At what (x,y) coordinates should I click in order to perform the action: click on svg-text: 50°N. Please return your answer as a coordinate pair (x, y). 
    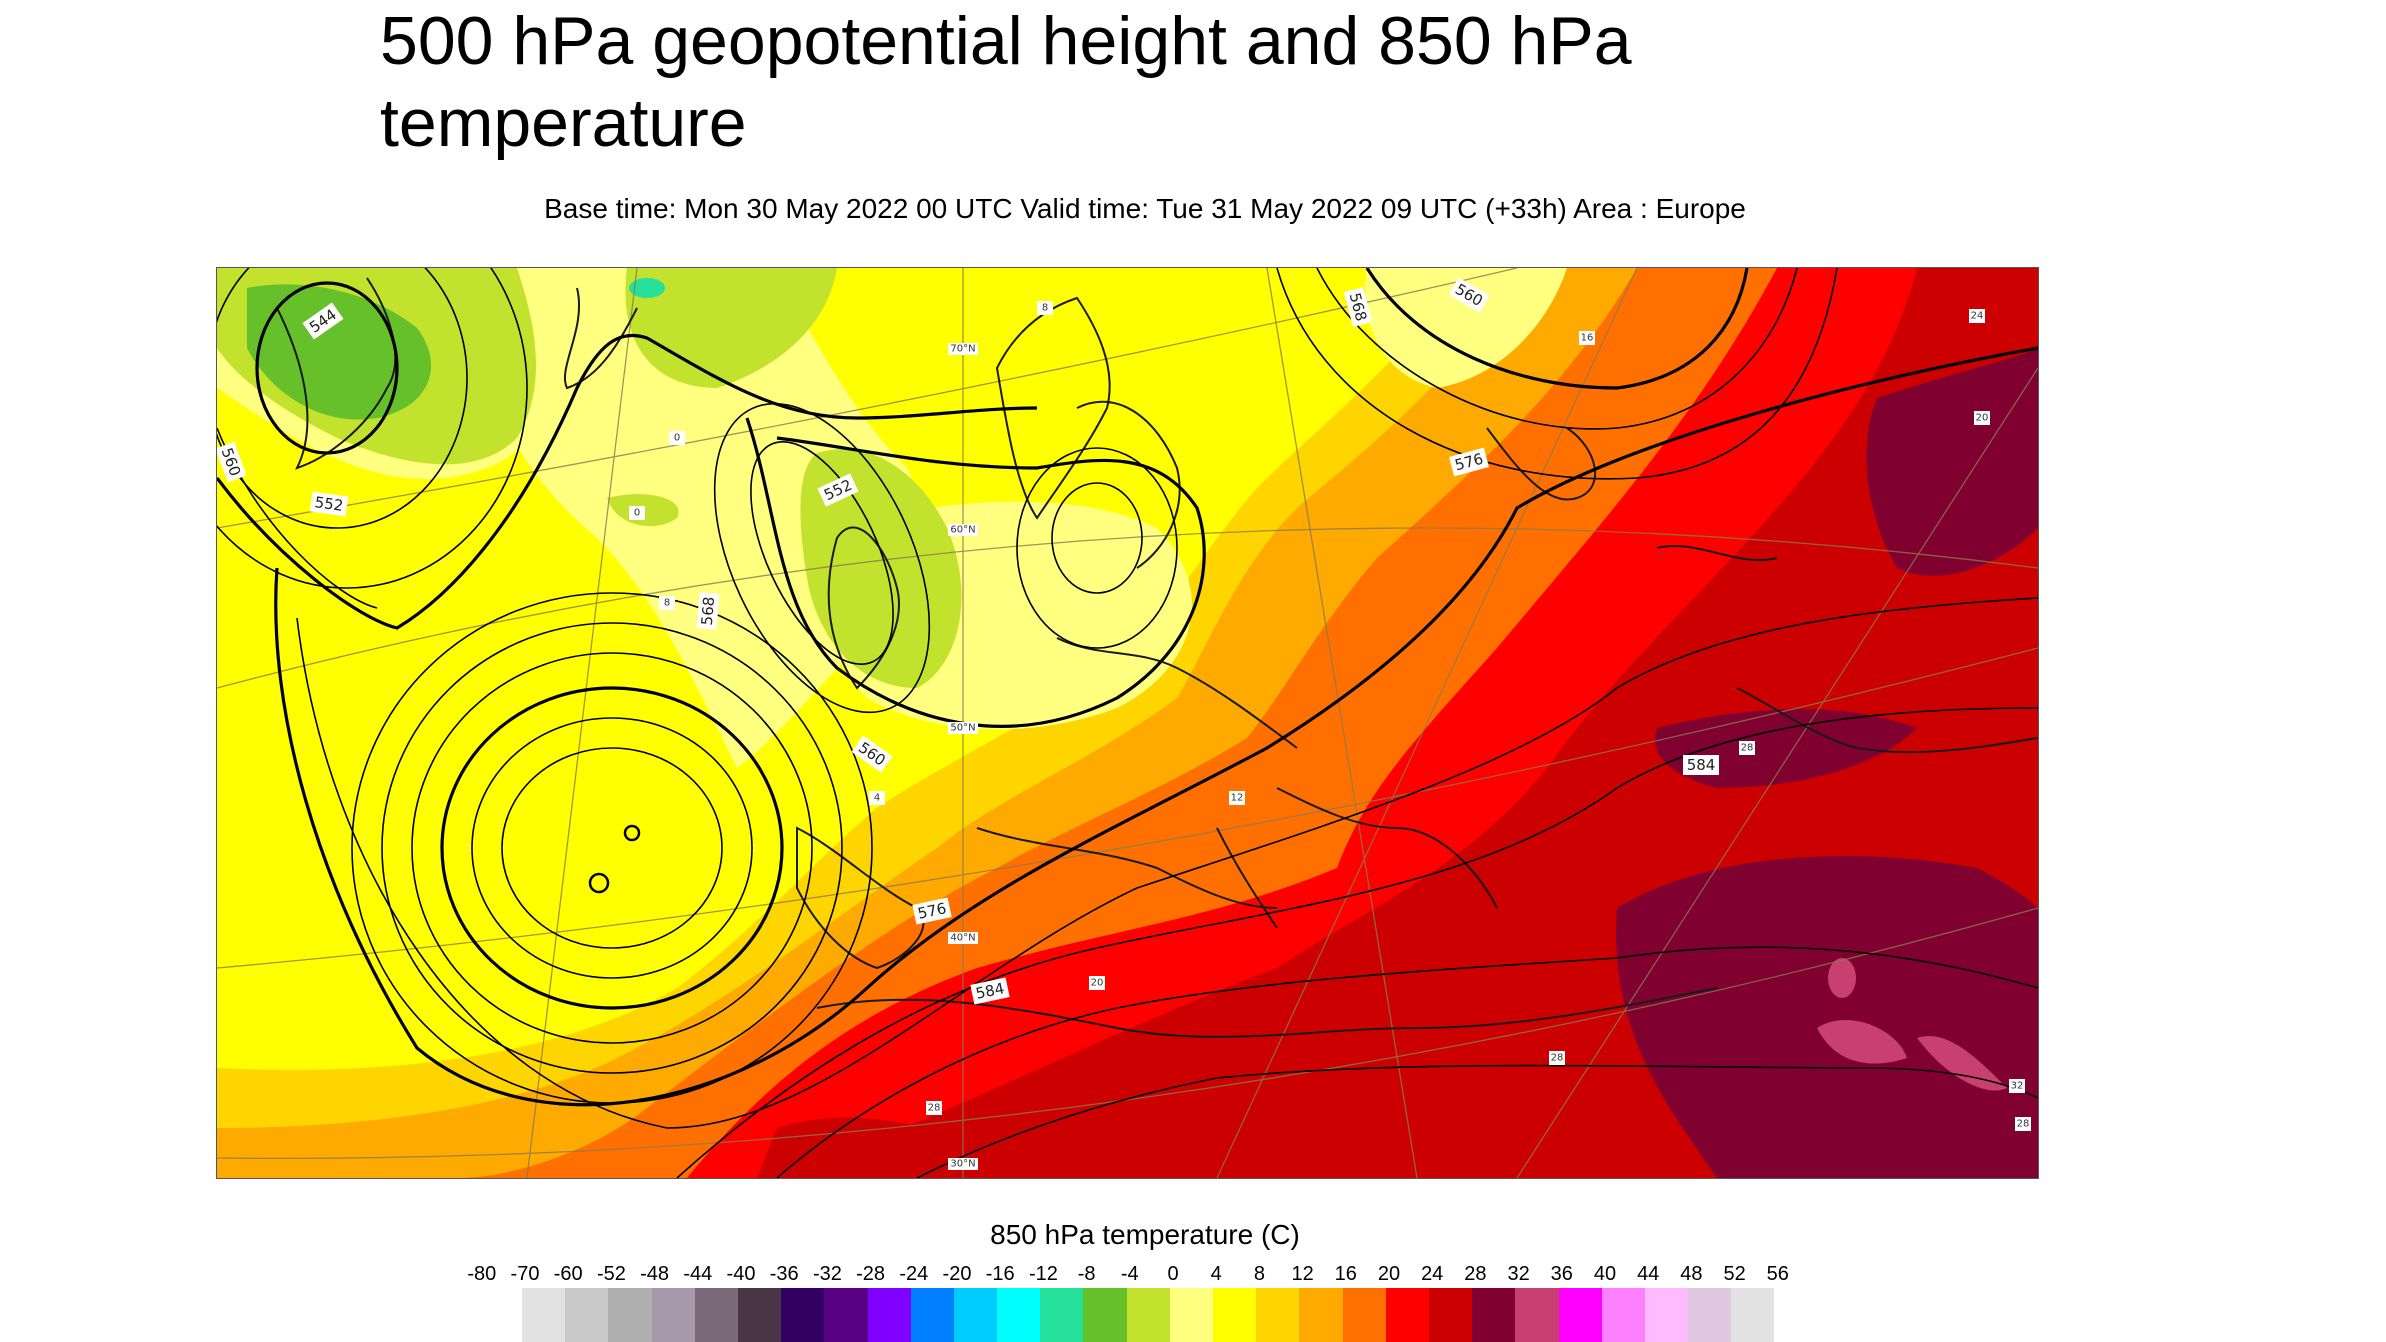
    Looking at the image, I should click on (962, 728).